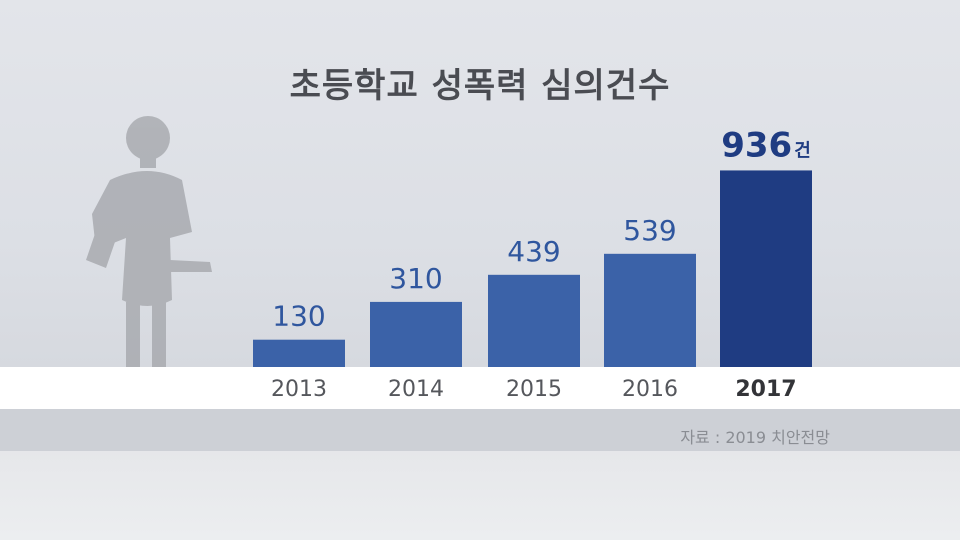 Image resolution: width=960 pixels, height=540 pixels. What do you see at coordinates (766, 145) in the screenshot?
I see `value-label-2017: 936 건` at bounding box center [766, 145].